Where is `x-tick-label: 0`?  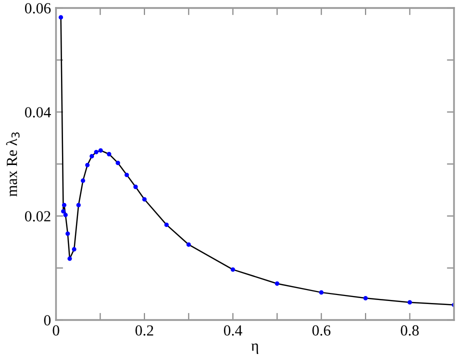
x-tick-label: 0 is located at coordinates (56, 330).